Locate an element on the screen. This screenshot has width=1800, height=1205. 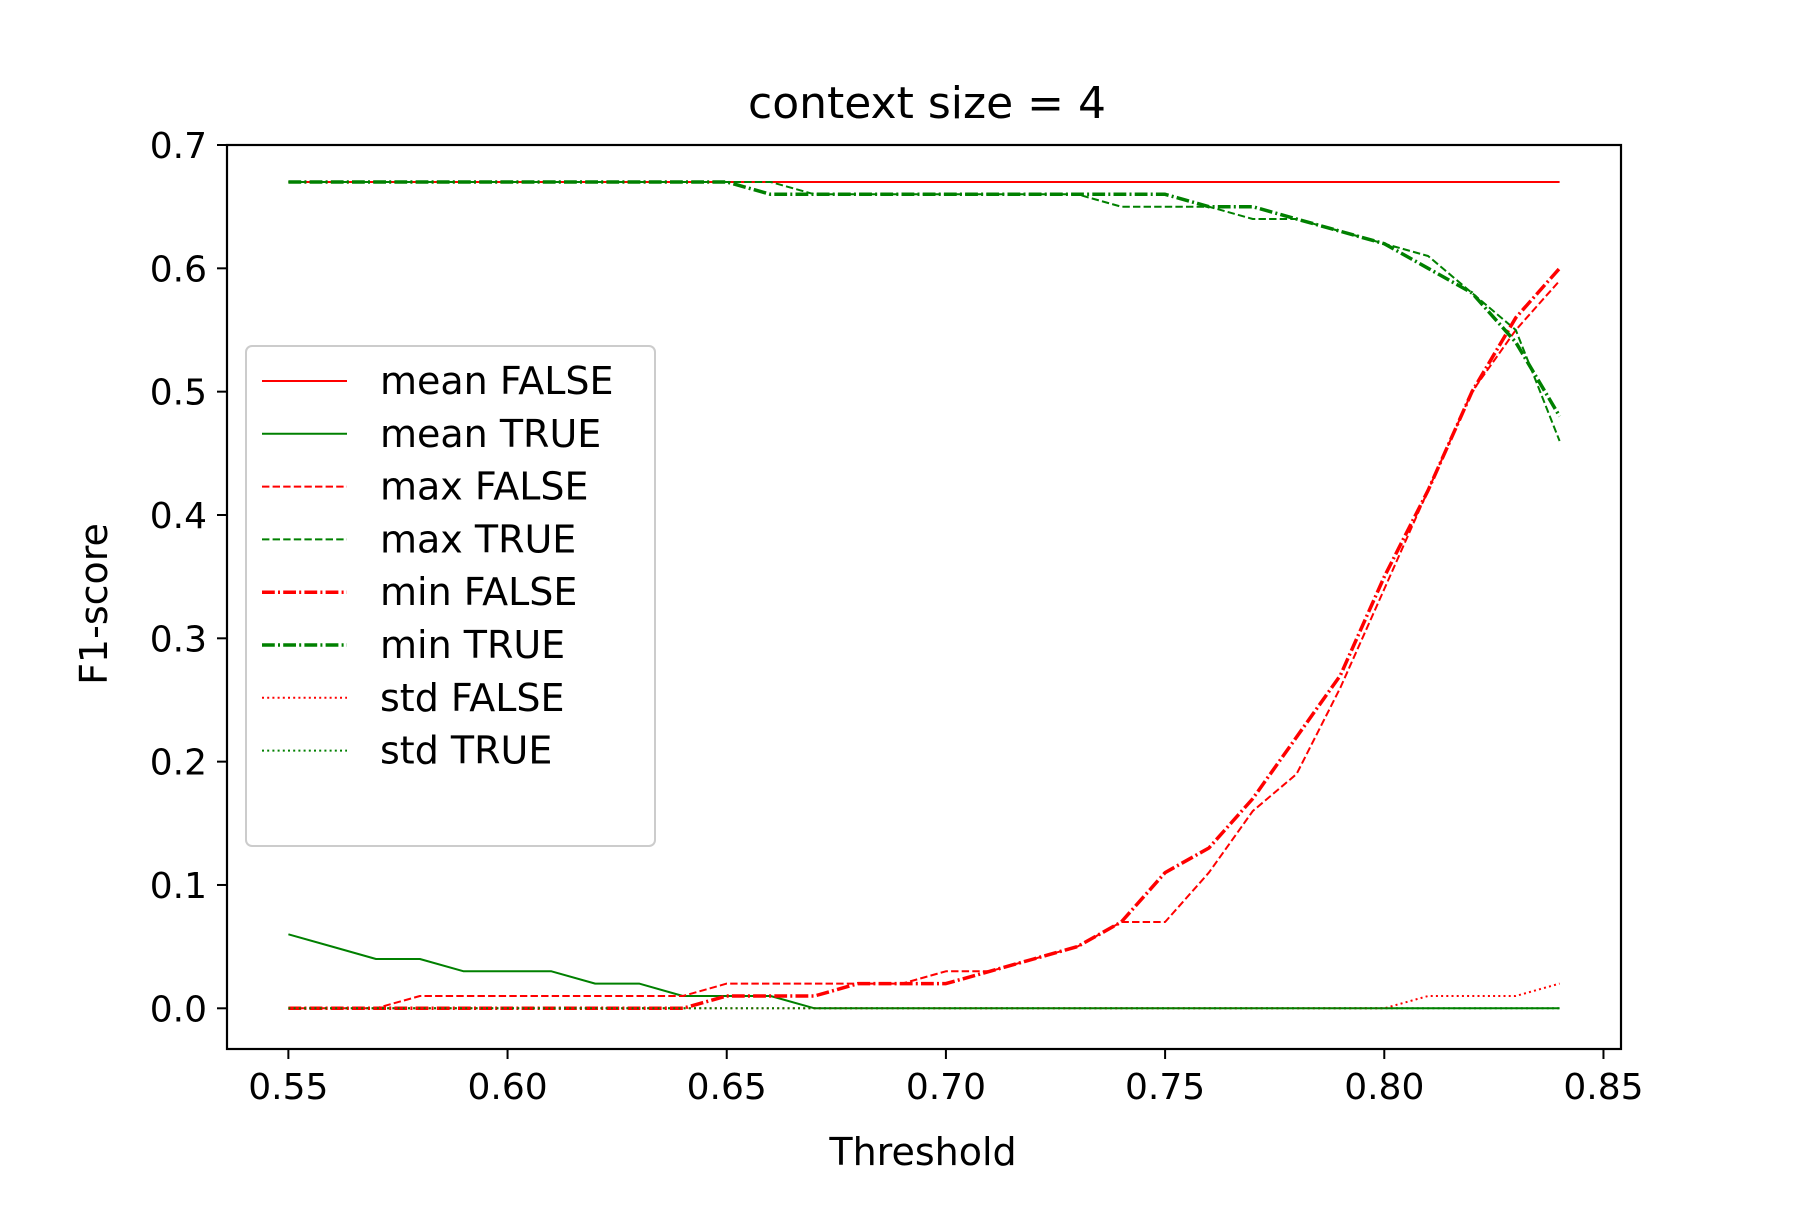
y-tick-label: 0.0 is located at coordinates (178, 1009).